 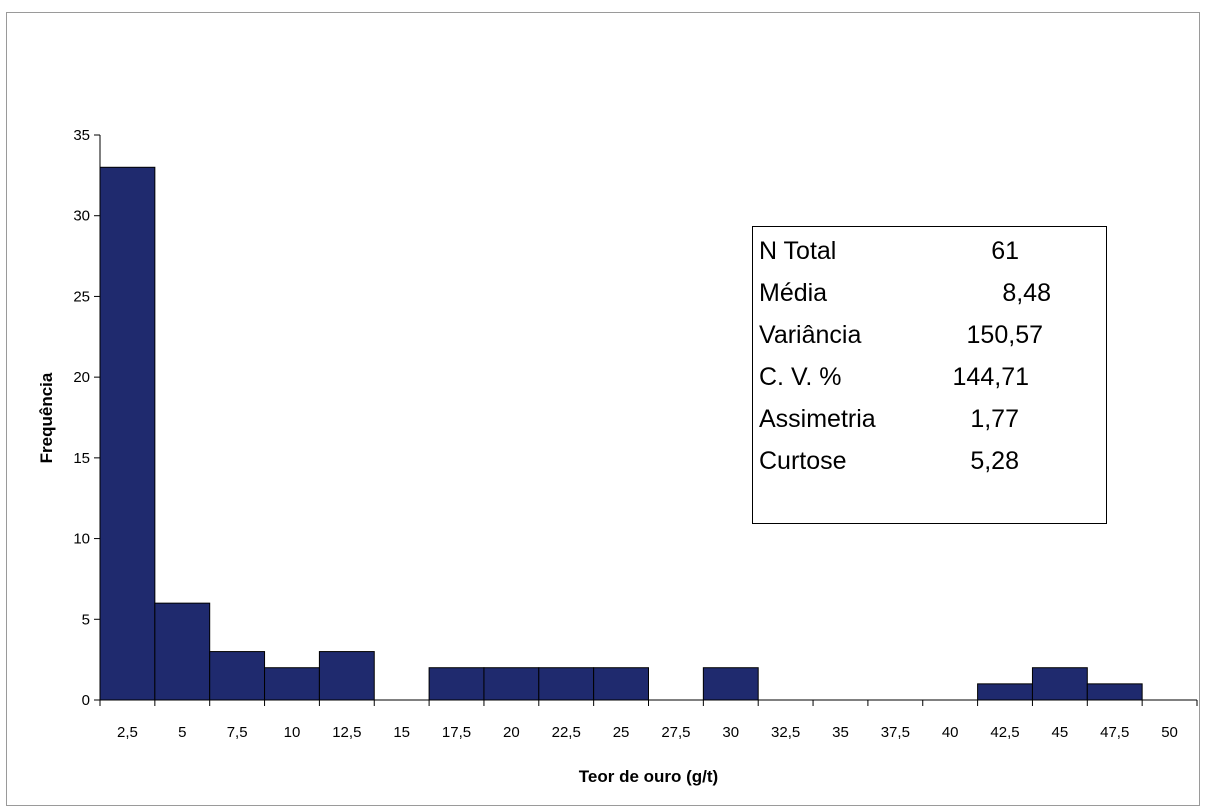 What do you see at coordinates (621, 732) in the screenshot?
I see `x-tick-label: 25` at bounding box center [621, 732].